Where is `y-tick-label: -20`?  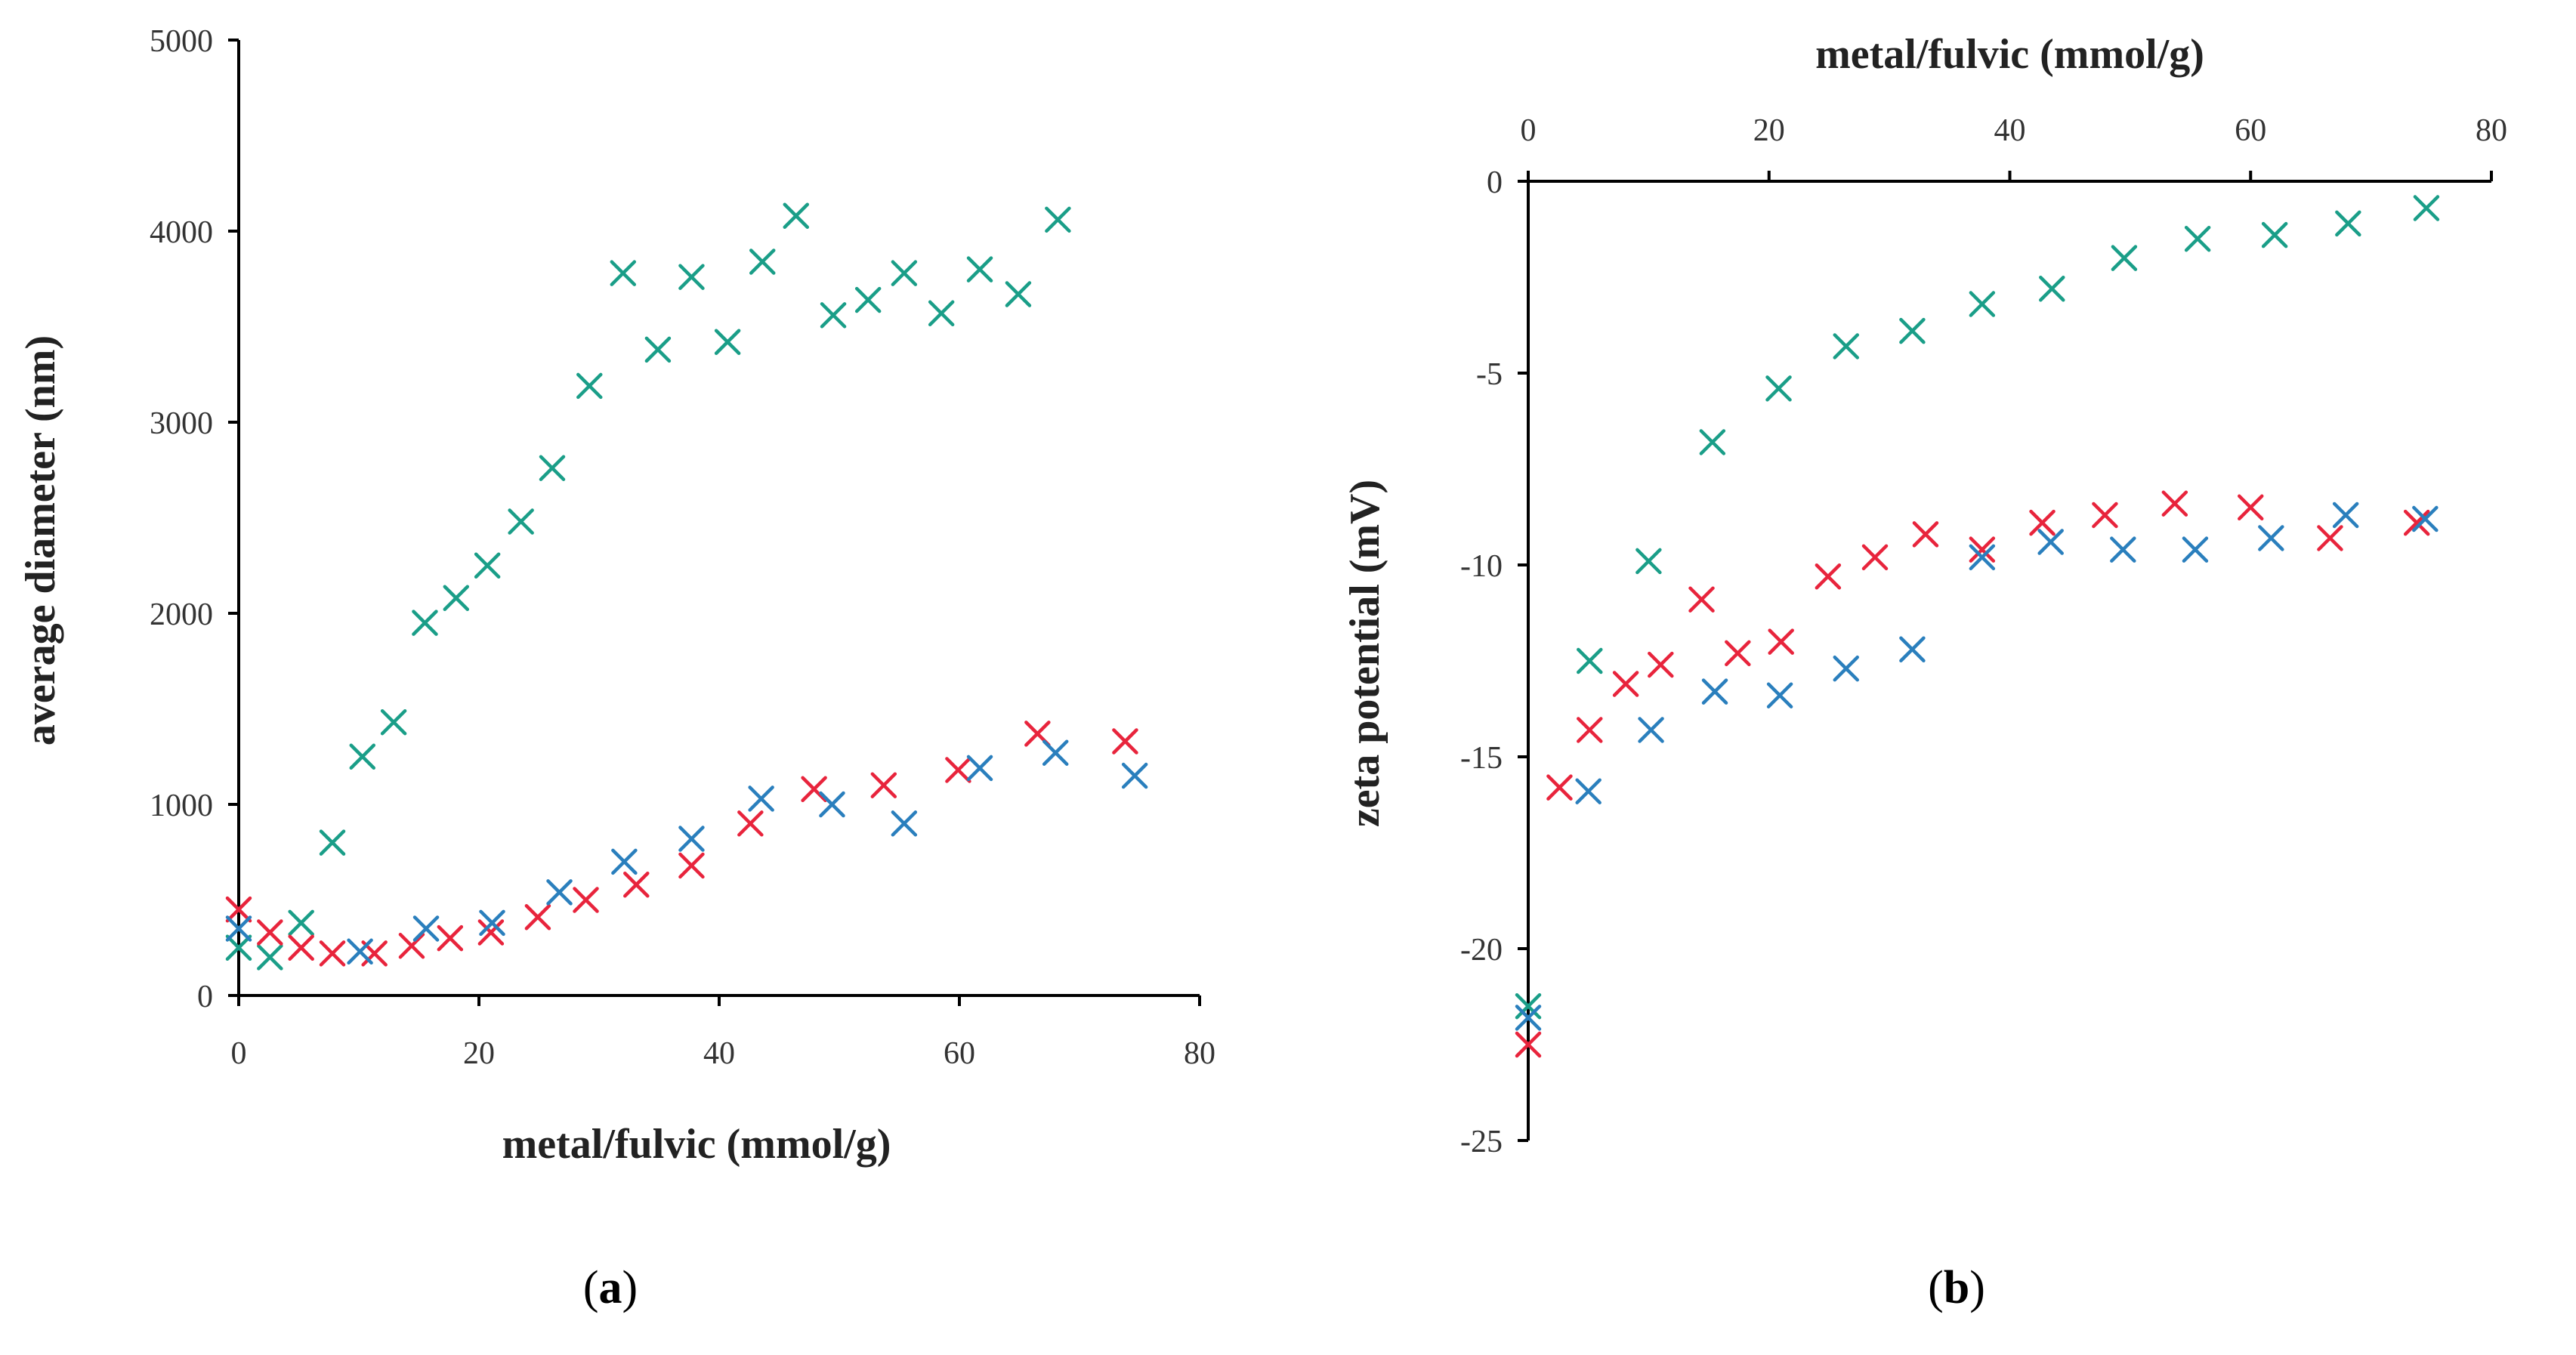
y-tick-label: -20 is located at coordinates (1481, 950).